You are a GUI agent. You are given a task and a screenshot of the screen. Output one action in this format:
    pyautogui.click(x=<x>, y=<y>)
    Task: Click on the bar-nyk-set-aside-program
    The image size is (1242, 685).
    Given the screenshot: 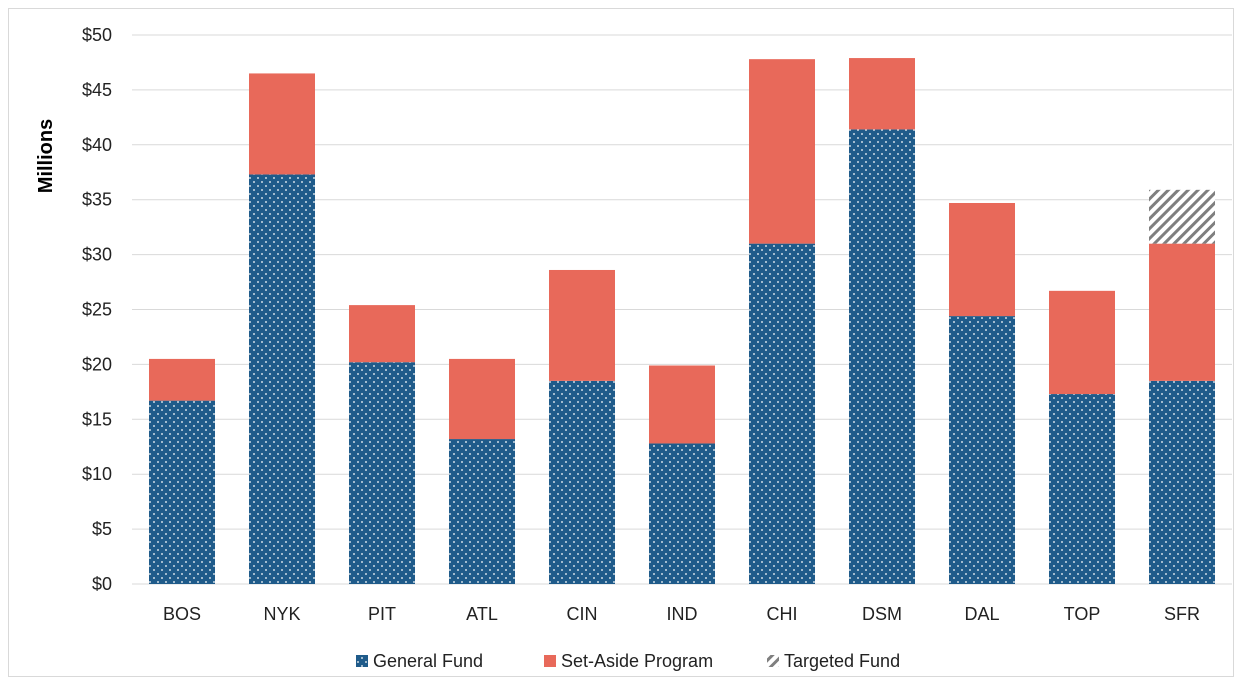 What is the action you would take?
    pyautogui.click(x=282, y=124)
    